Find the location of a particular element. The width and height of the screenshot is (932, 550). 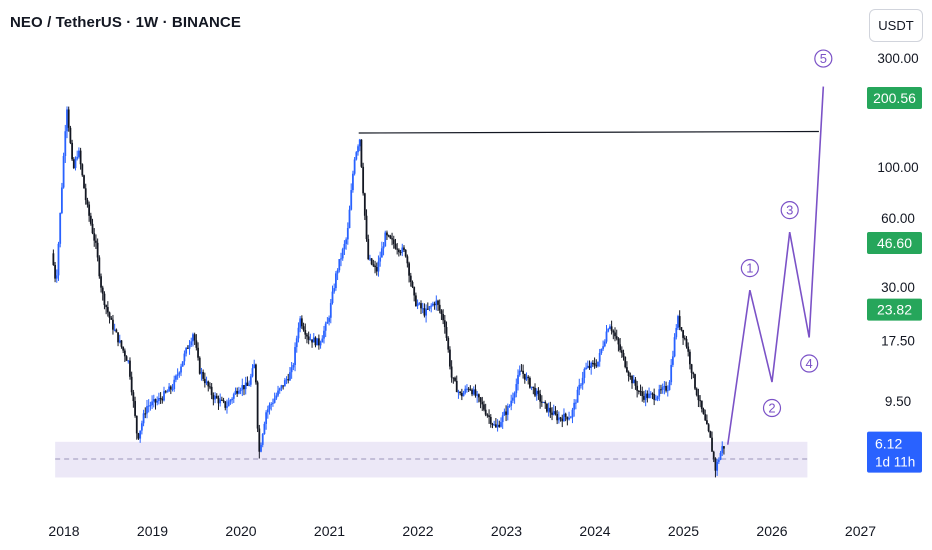

svg-text: 23.82 is located at coordinates (894, 310).